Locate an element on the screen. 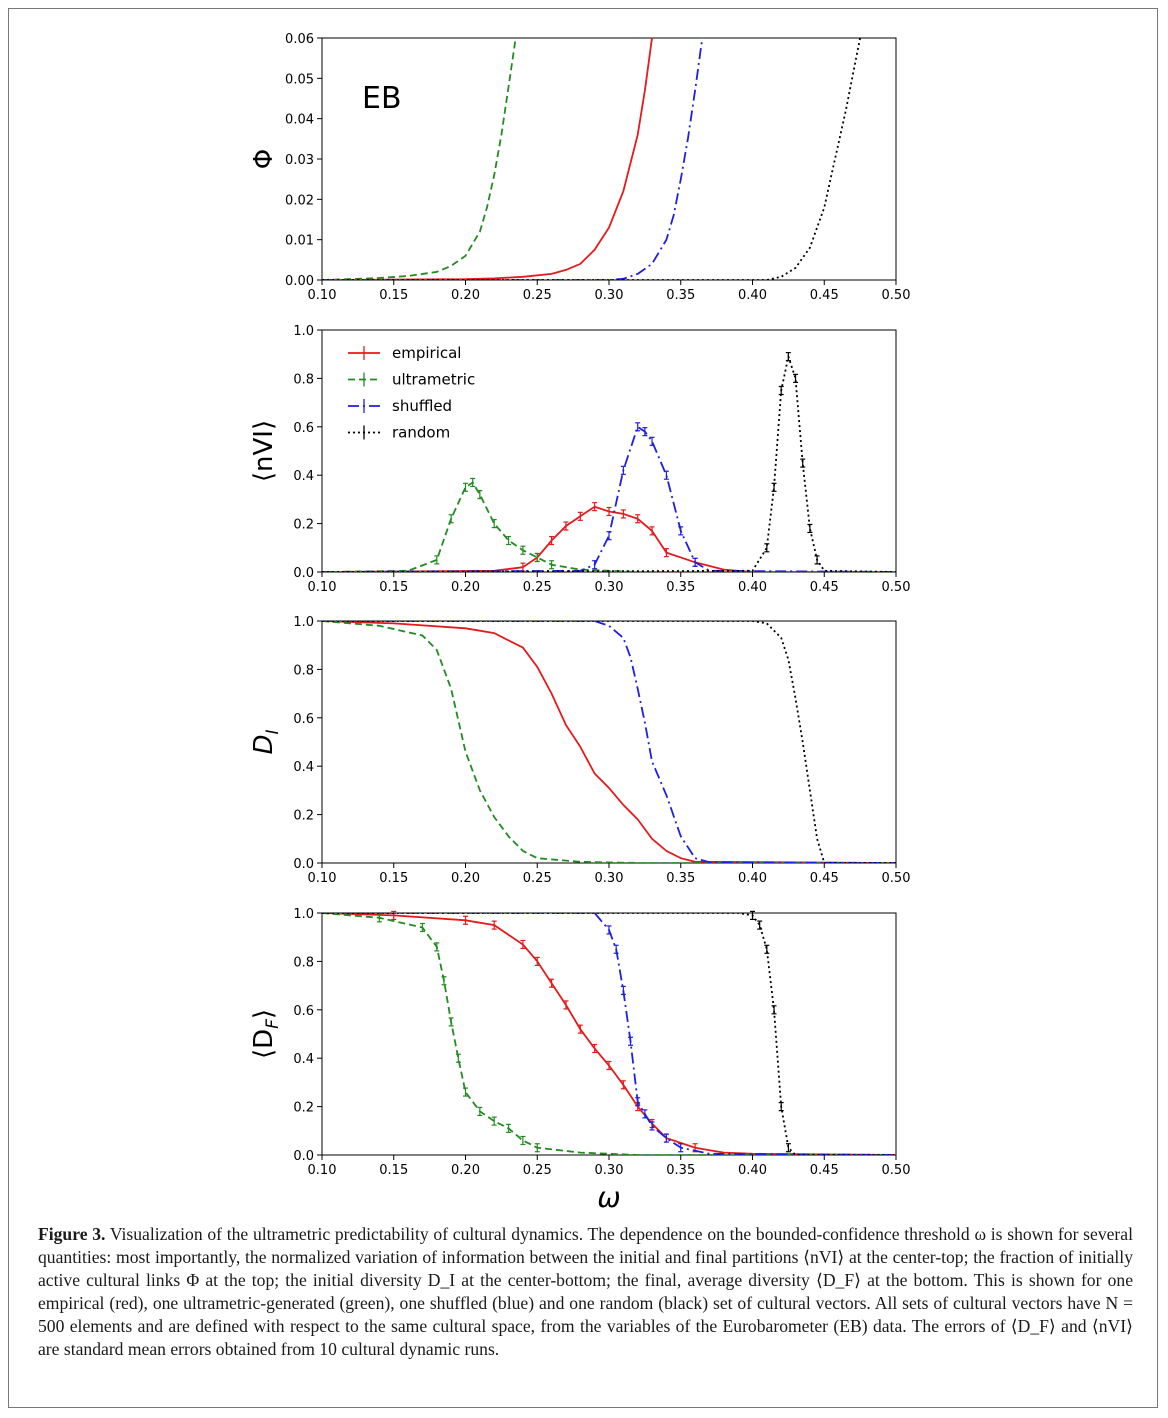 This screenshot has height=1418, width=1168. y-tick-label: 0.02 is located at coordinates (299, 200).